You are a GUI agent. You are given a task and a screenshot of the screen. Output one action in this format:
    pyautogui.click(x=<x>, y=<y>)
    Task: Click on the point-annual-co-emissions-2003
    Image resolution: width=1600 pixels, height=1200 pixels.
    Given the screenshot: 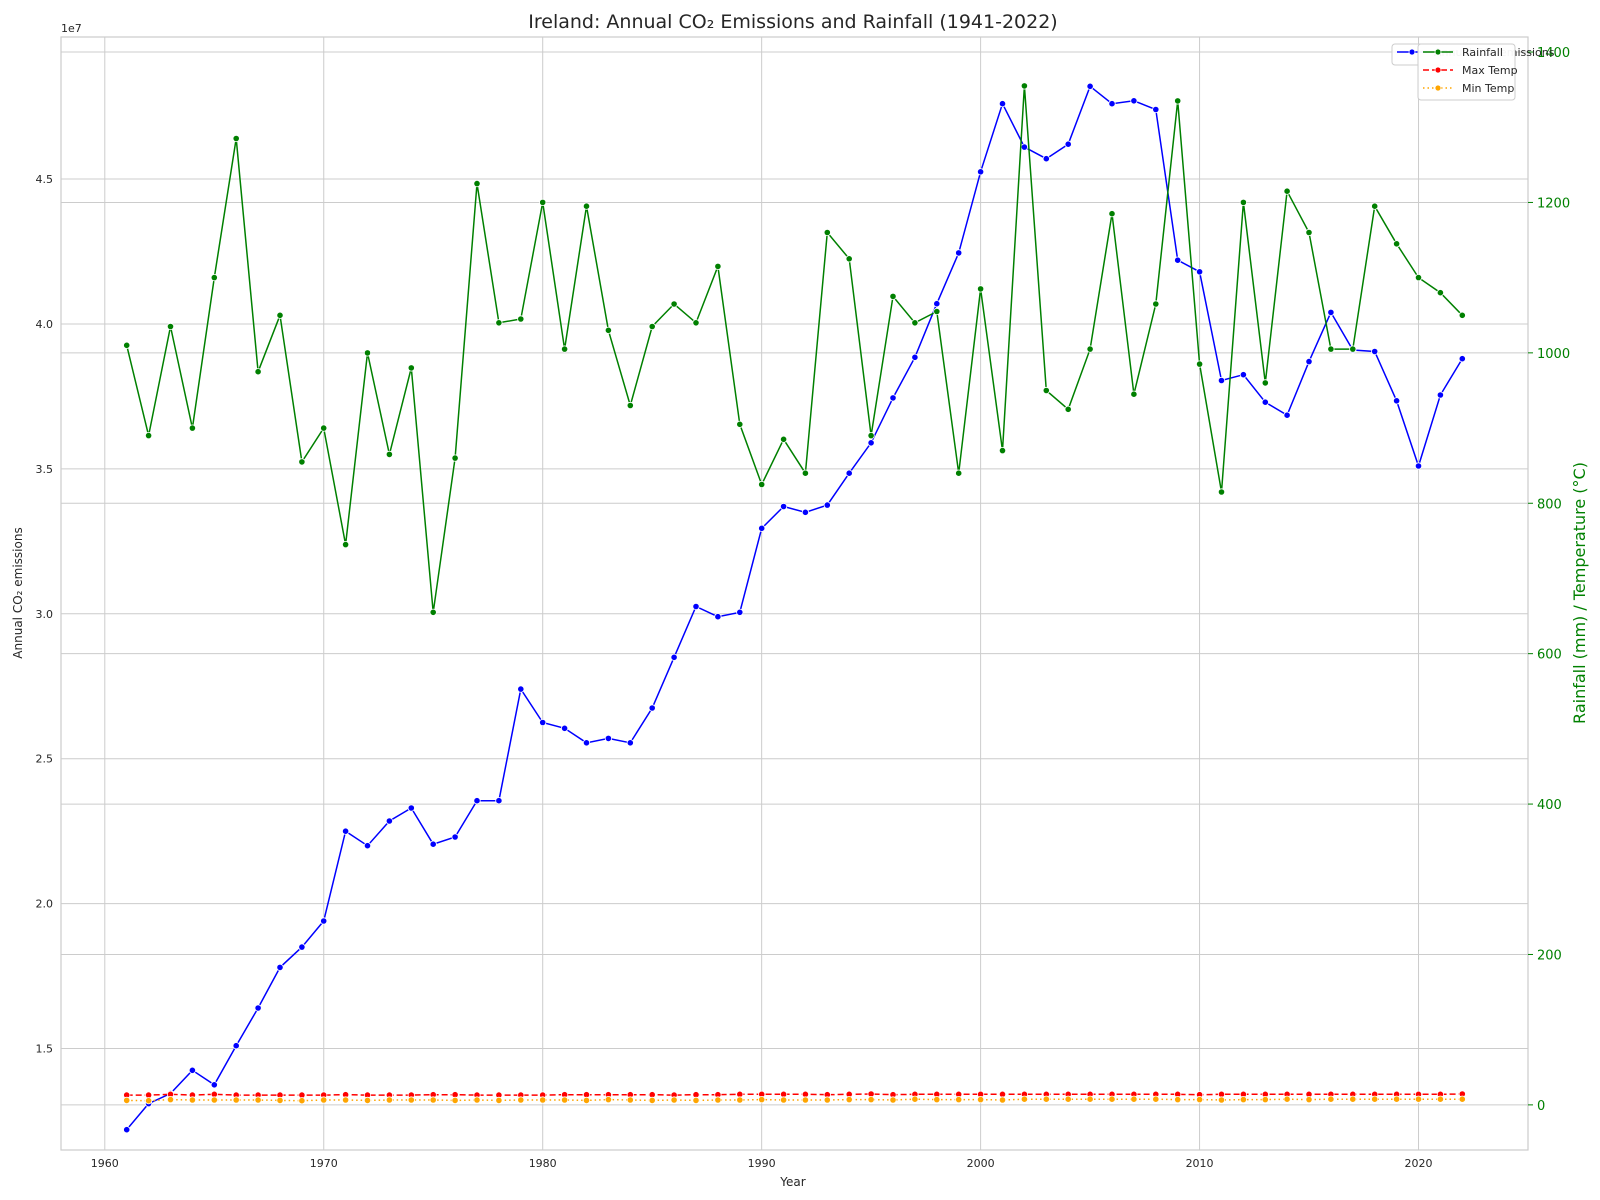 What is the action you would take?
    pyautogui.click(x=1046, y=159)
    